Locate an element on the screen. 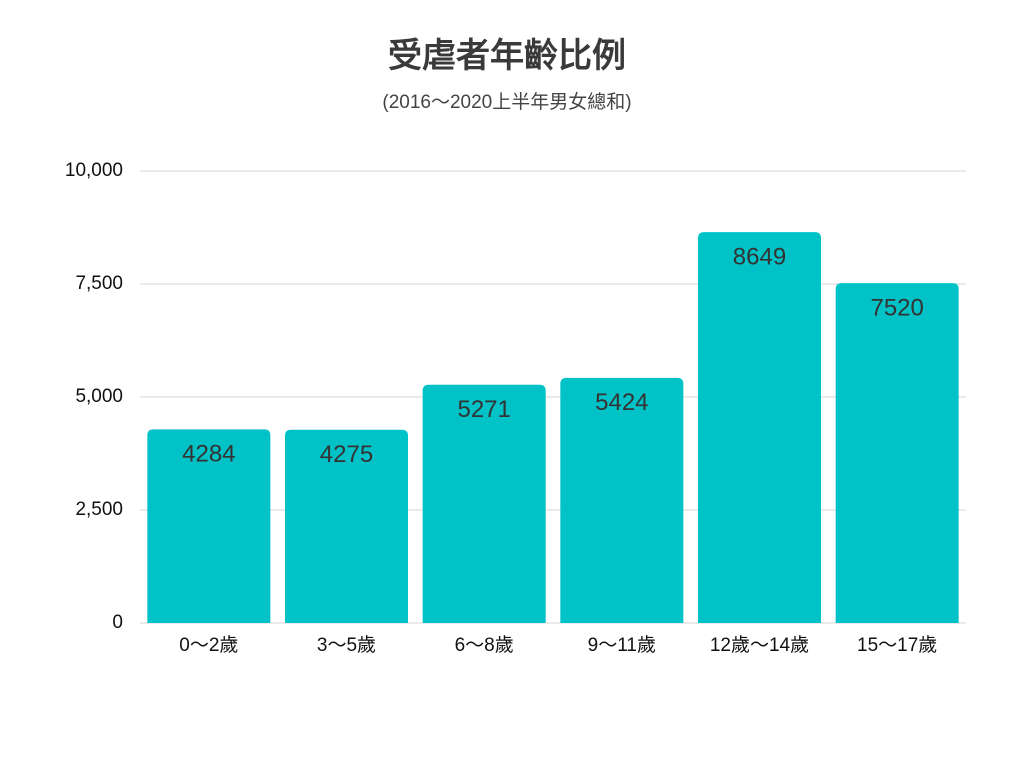  data-label: 4275 is located at coordinates (346, 454).